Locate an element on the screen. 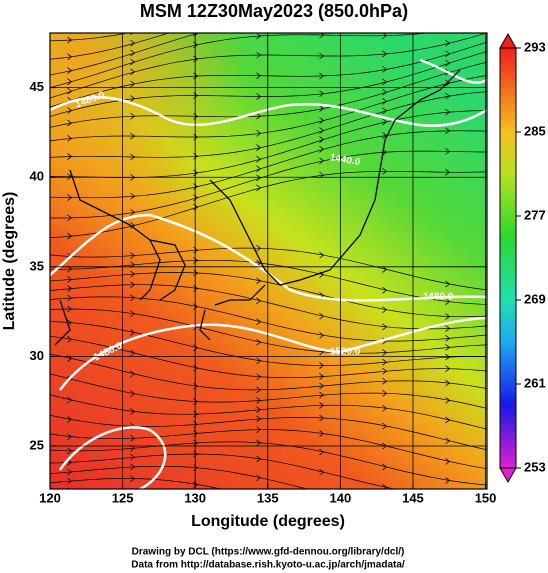 This screenshot has height=573, width=548. y-tick-label: 30 is located at coordinates (37, 355).